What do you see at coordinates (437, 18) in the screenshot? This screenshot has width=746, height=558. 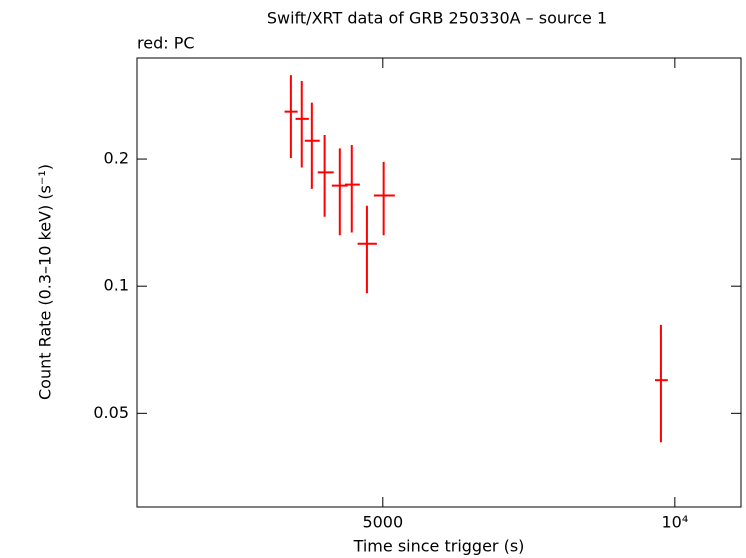 I see `chart-title: Swift/XRT data of GRB 250330A – source 1` at bounding box center [437, 18].